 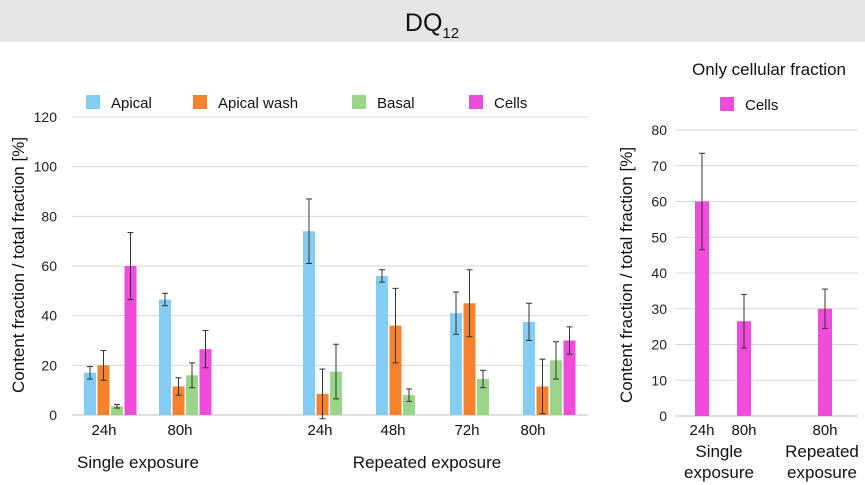 I want to click on right-x-ticks: 24h 80h 80h, so click(x=763, y=430).